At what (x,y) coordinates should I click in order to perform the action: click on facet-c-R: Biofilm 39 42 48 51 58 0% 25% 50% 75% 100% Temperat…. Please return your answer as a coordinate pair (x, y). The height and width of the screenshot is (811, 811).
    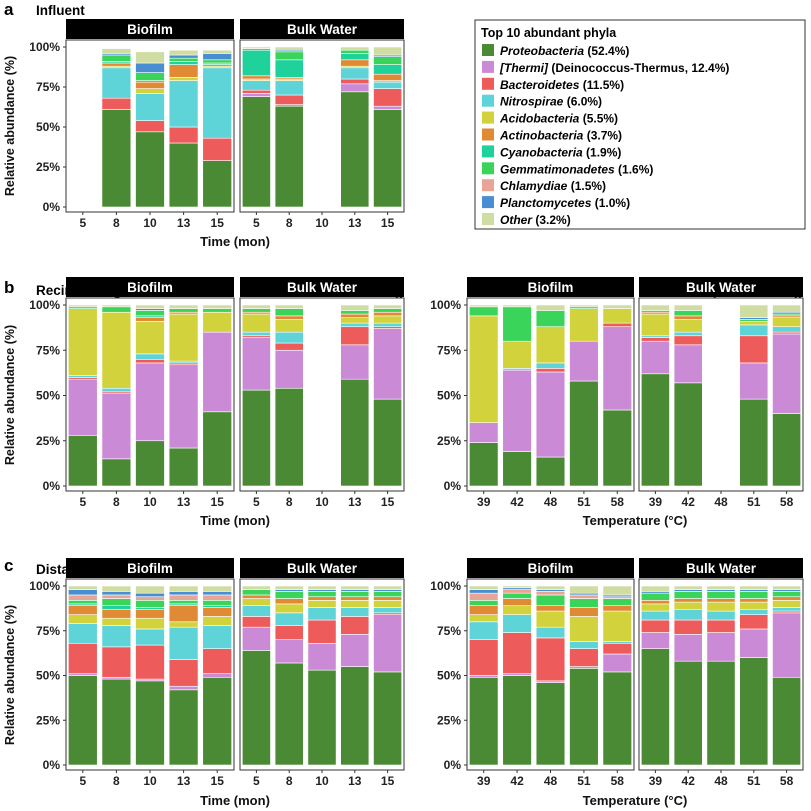
    Looking at the image, I should click on (558, 683).